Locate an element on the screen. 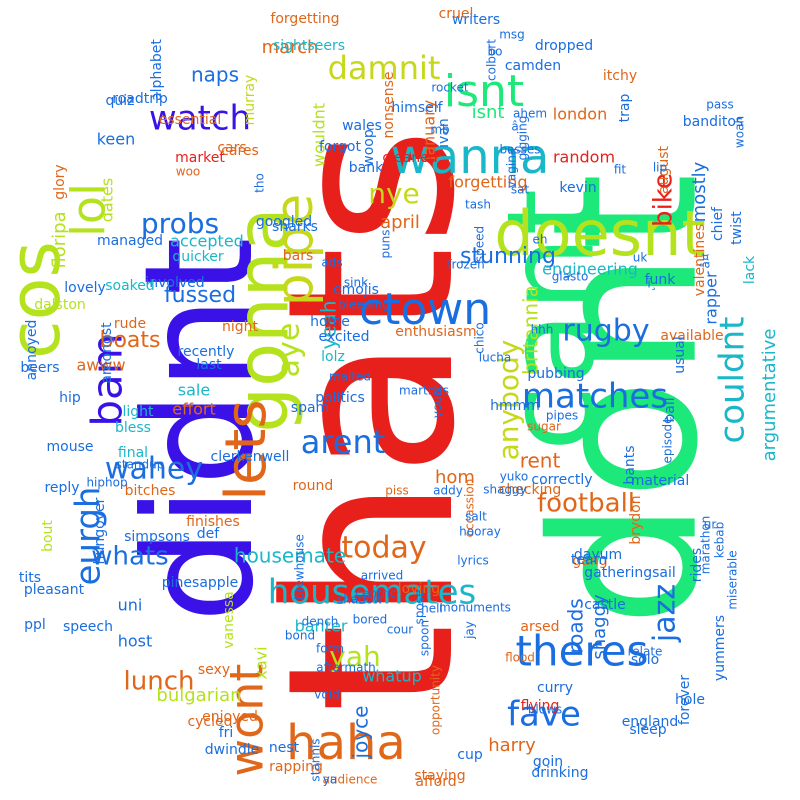 Image resolution: width=800 pixels, height=800 pixels. cloud-word: recently is located at coordinates (206, 352).